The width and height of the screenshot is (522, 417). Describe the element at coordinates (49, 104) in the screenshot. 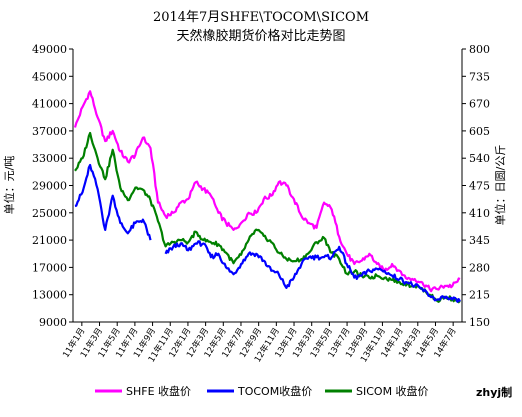

I see `left-tick-label: 41000` at that location.